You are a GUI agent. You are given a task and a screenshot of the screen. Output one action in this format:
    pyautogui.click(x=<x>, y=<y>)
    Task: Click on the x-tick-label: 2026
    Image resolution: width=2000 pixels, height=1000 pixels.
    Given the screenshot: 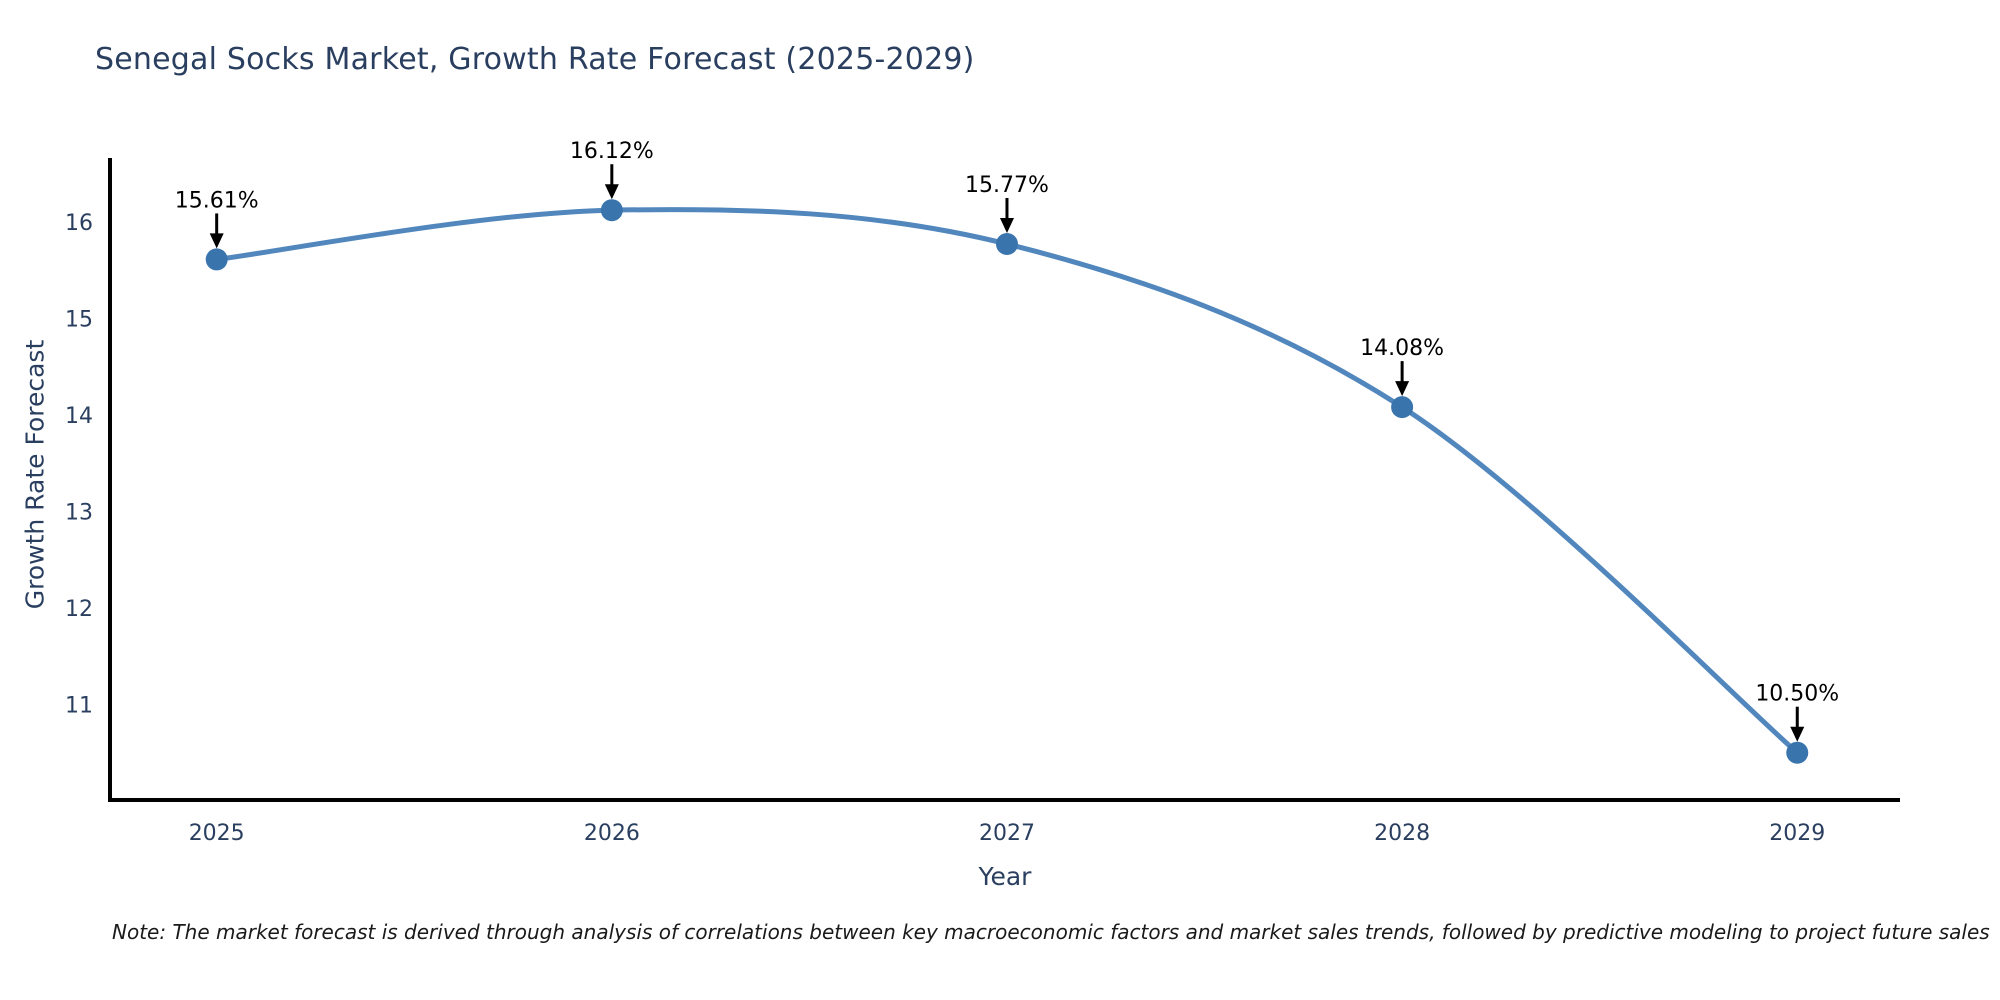 What is the action you would take?
    pyautogui.click(x=612, y=833)
    